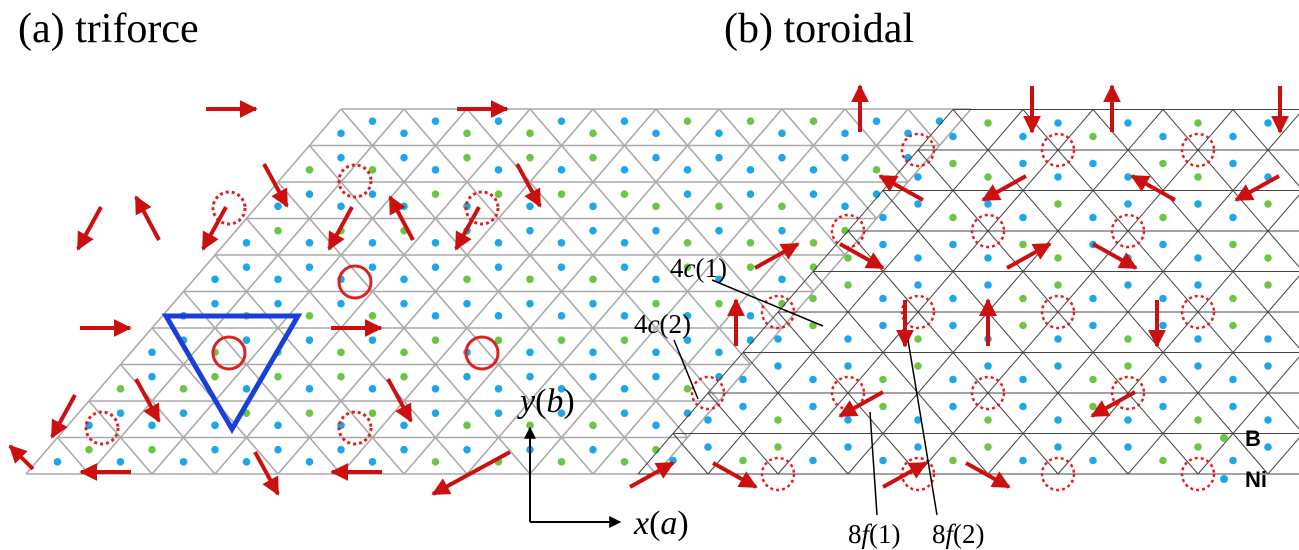 This screenshot has width=1299, height=550. What do you see at coordinates (698, 268) in the screenshot?
I see `label-4c1: 4c(1)` at bounding box center [698, 268].